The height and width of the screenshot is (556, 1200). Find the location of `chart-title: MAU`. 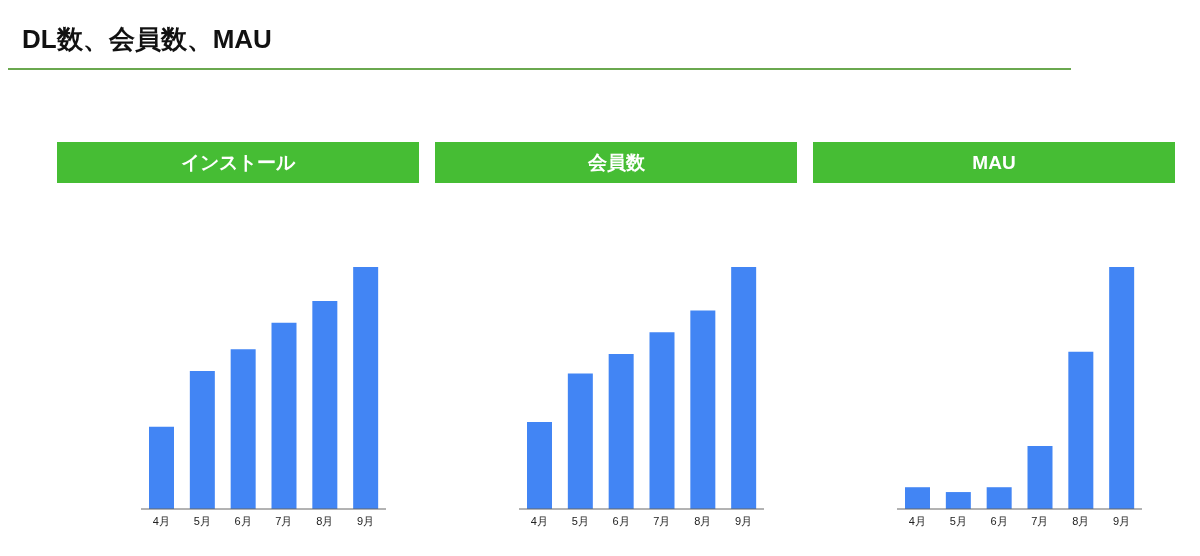

chart-title: MAU is located at coordinates (994, 162).